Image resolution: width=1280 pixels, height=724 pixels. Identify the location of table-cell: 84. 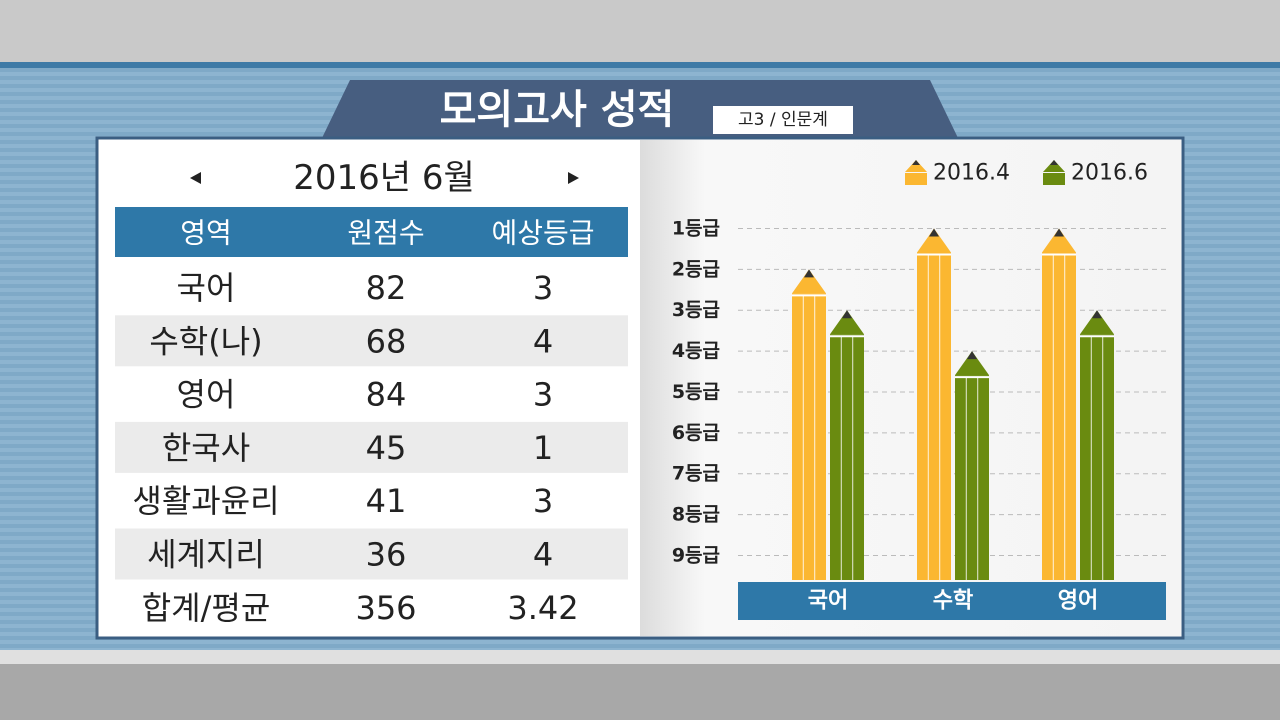
(386, 395).